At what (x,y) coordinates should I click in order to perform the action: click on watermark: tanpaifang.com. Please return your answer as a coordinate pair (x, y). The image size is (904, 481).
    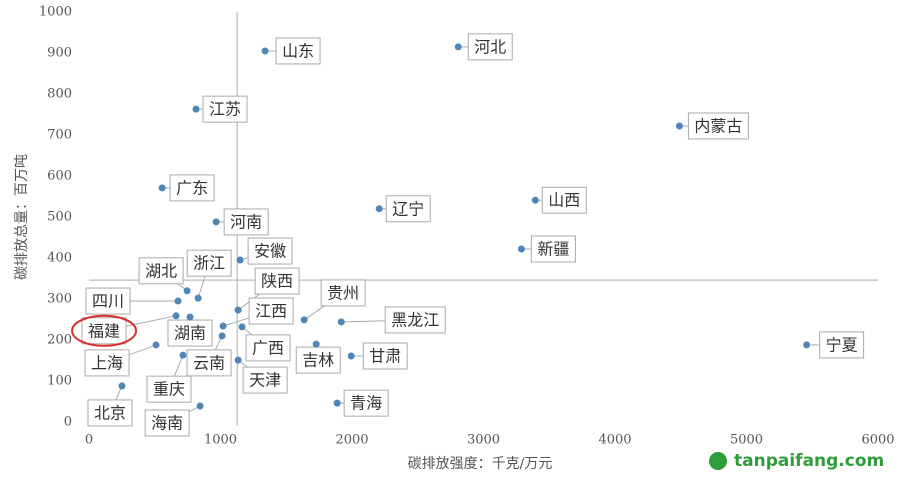
    Looking at the image, I should click on (809, 461).